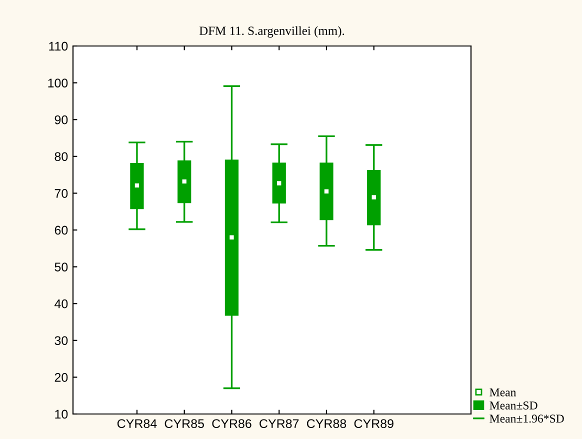 This screenshot has width=582, height=439. What do you see at coordinates (61, 341) in the screenshot?
I see `y-tick-label: 30` at bounding box center [61, 341].